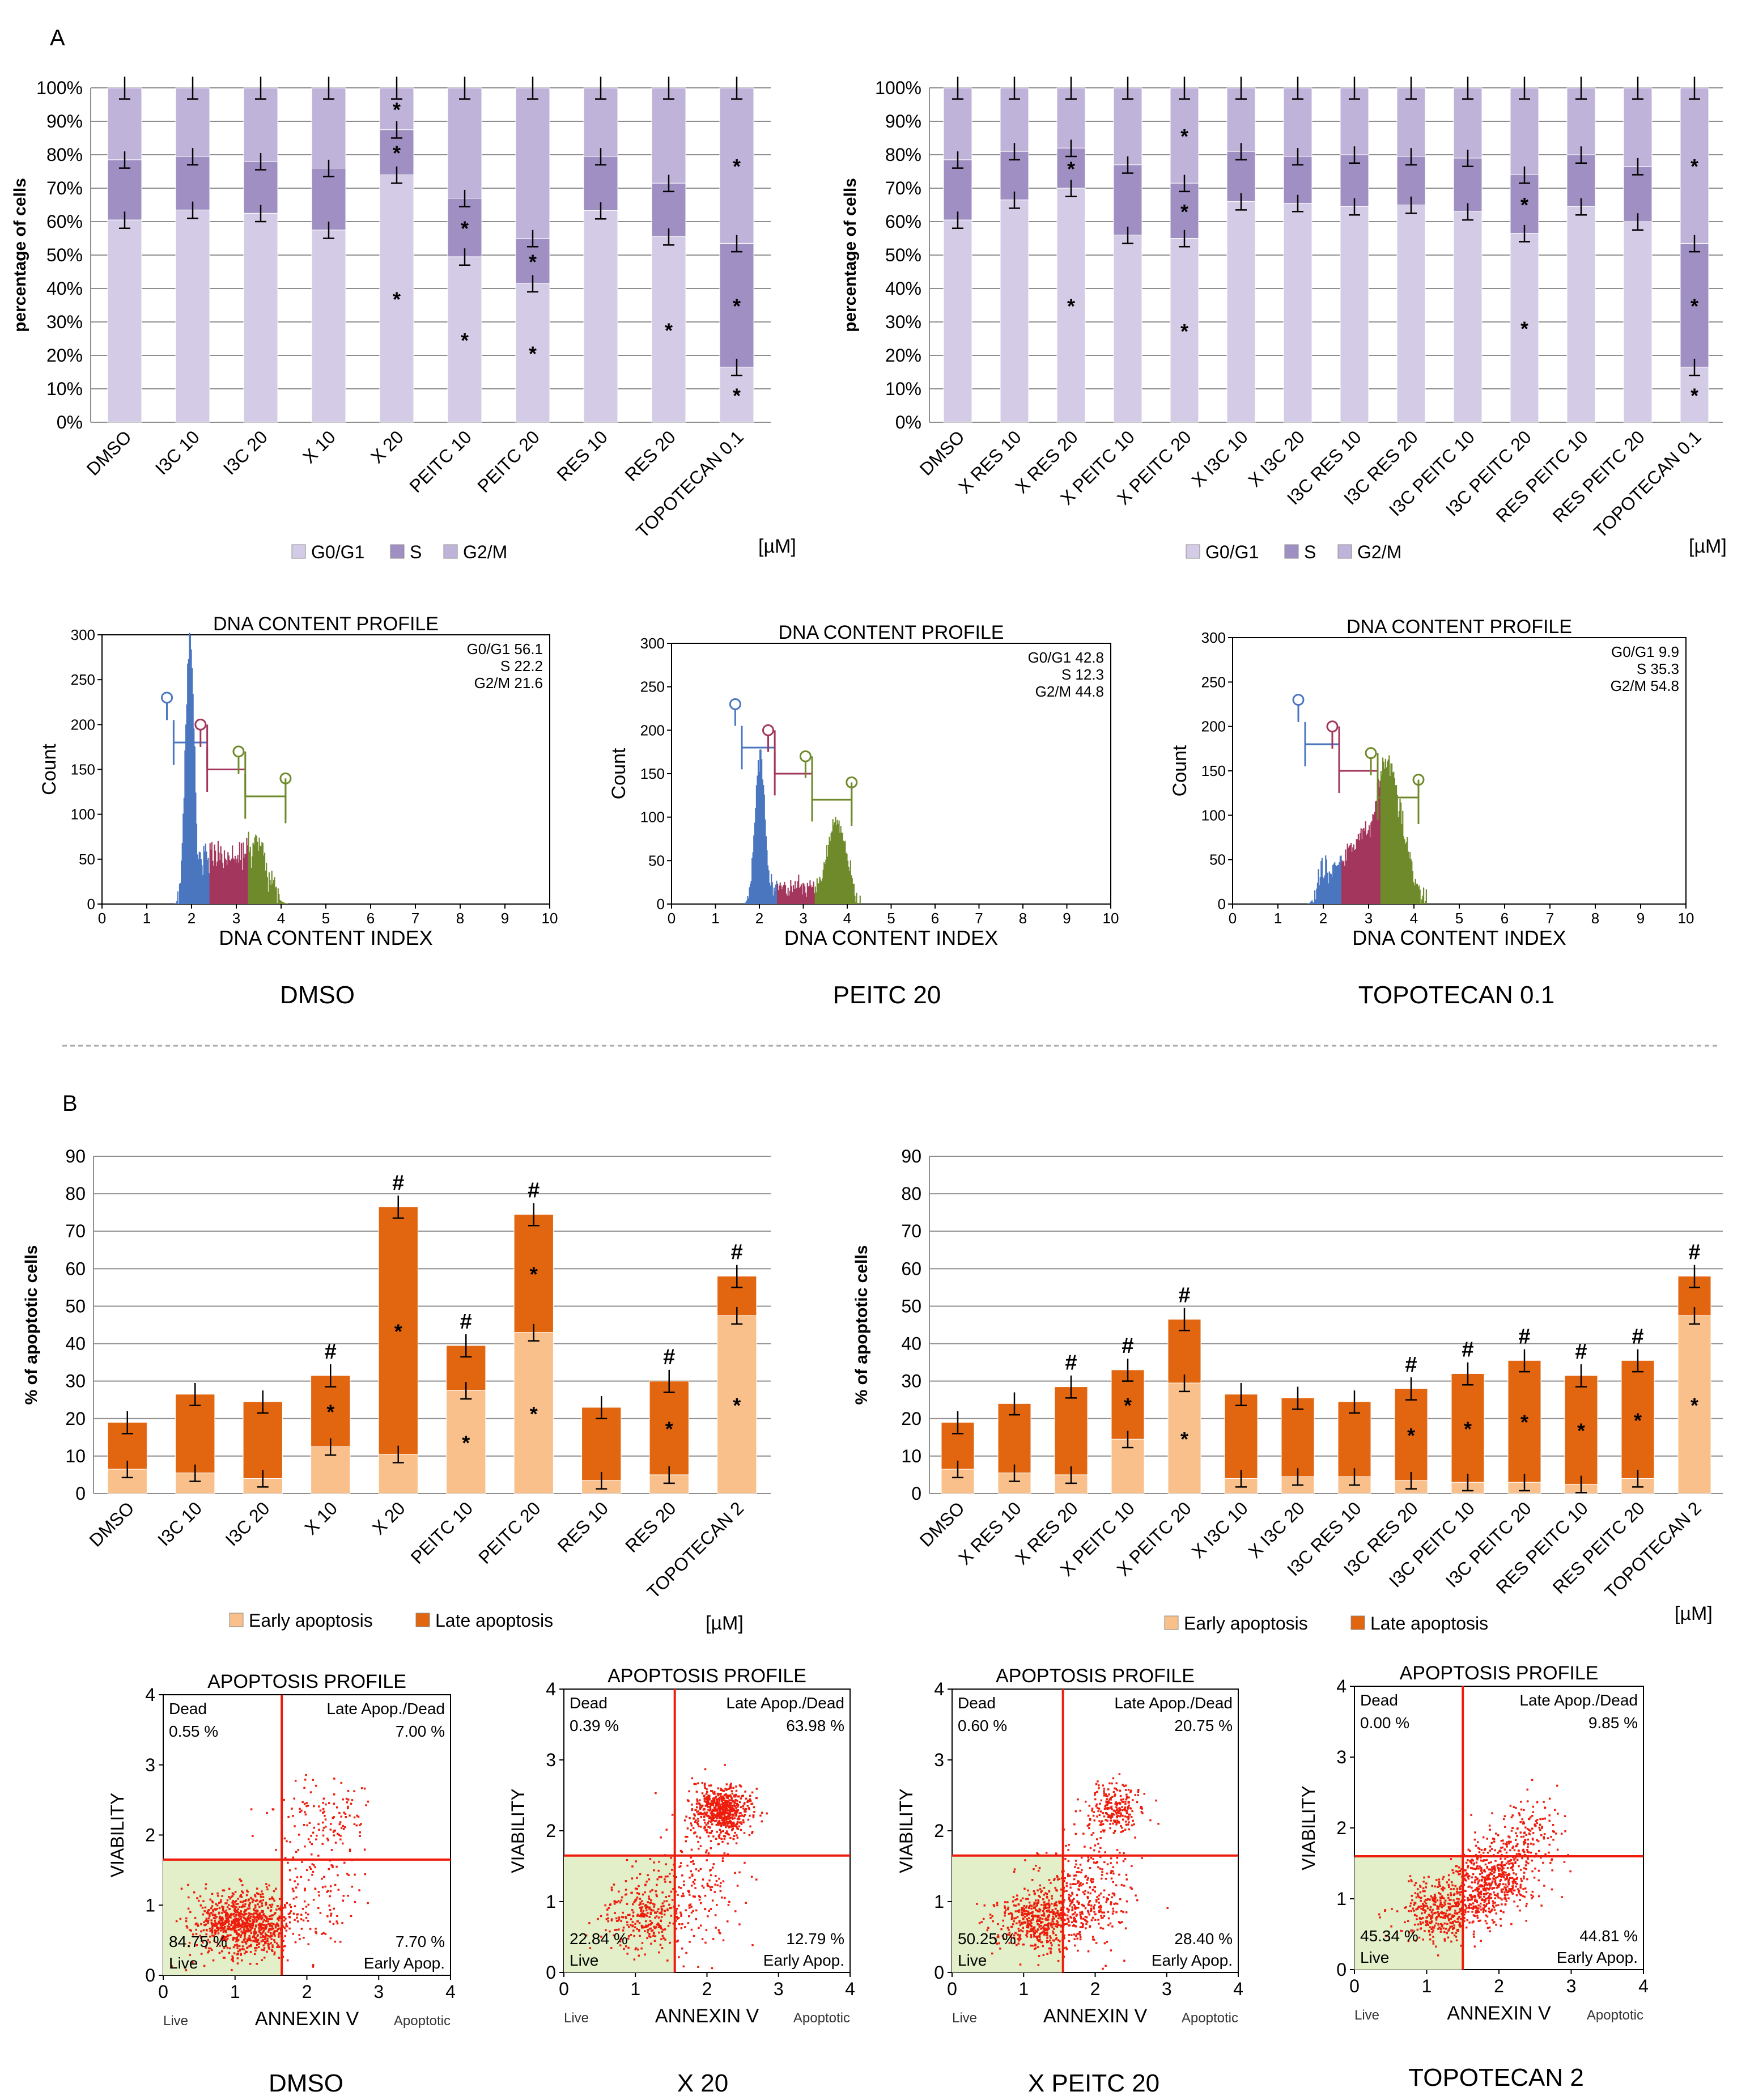 The image size is (1750, 2100). Describe the element at coordinates (903, 288) in the screenshot. I see `cc2-ytick-label: 40%` at that location.